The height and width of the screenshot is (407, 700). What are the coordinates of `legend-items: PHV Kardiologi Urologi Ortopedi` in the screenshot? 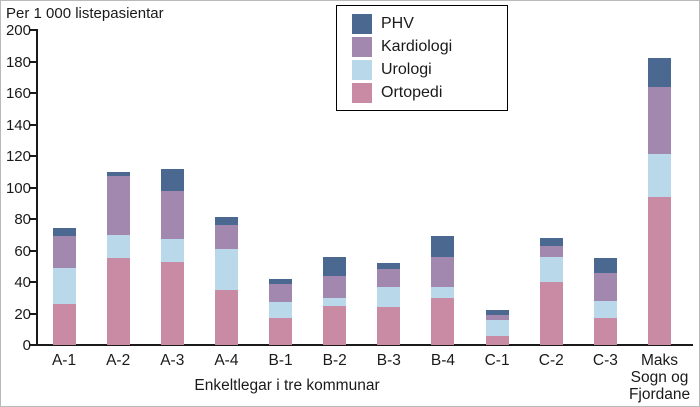 It's located at (429, 58).